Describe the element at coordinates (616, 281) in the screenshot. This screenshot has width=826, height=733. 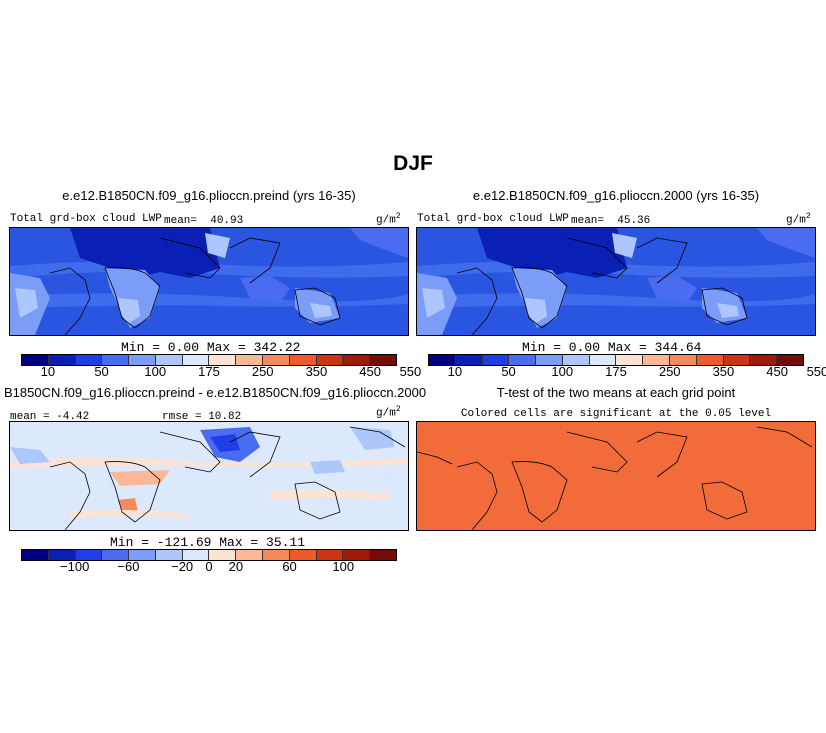
I see `panel2-map` at that location.